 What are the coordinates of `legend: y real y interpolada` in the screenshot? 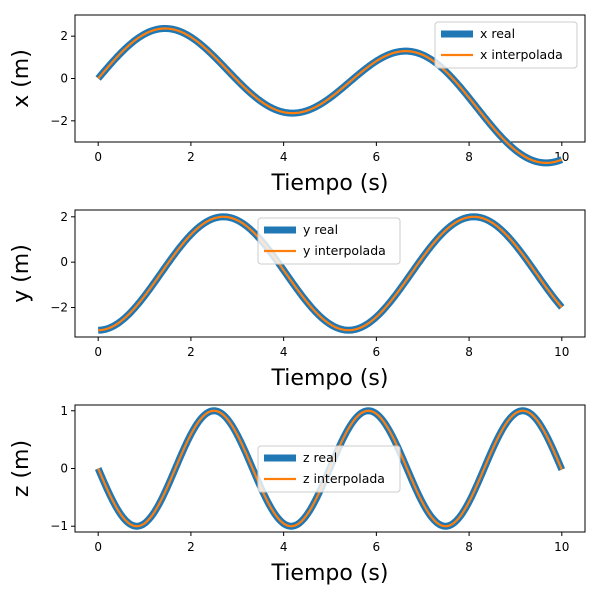 It's located at (329, 241).